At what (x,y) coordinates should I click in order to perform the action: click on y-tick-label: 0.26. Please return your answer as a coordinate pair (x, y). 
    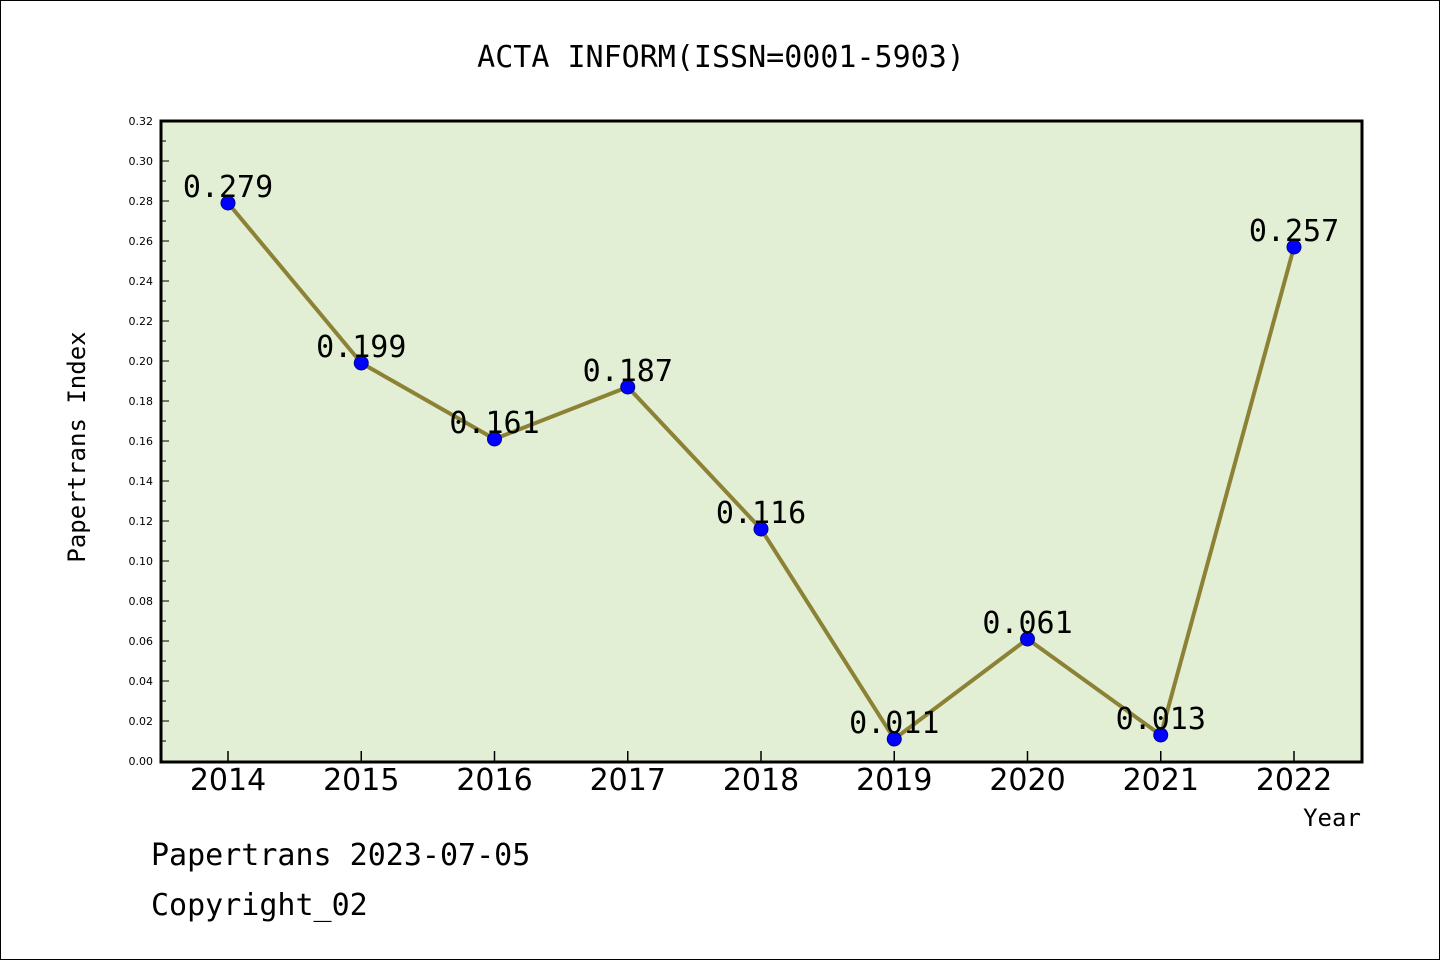
    Looking at the image, I should click on (141, 241).